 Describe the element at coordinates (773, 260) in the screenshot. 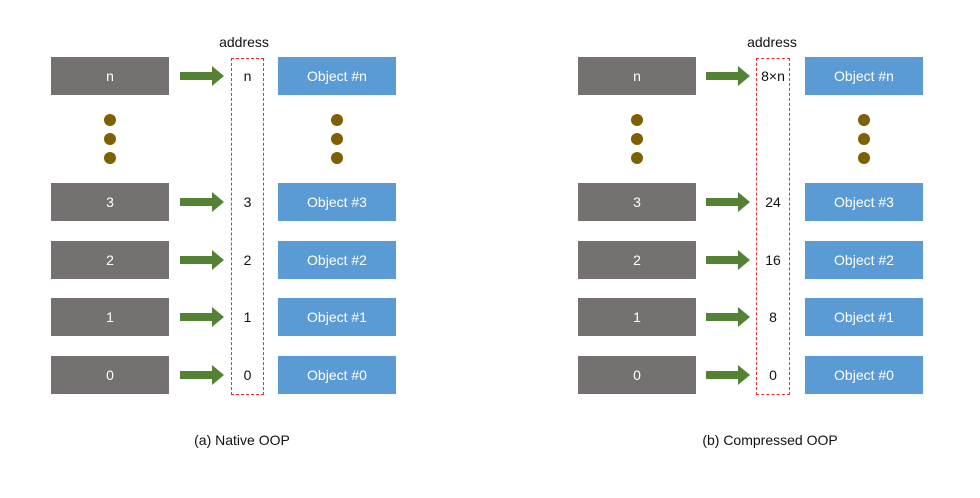

I see `address-value-2: 16` at that location.